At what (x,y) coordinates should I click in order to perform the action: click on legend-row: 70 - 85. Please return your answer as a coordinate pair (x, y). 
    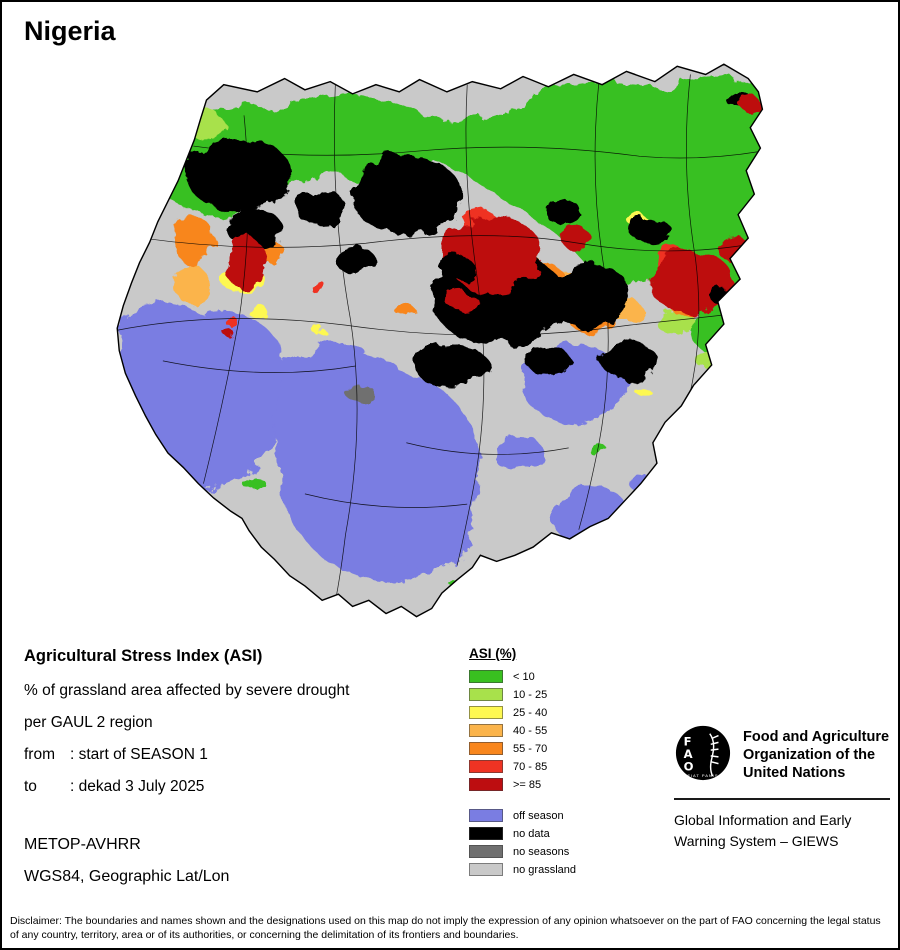
    Looking at the image, I should click on (522, 766).